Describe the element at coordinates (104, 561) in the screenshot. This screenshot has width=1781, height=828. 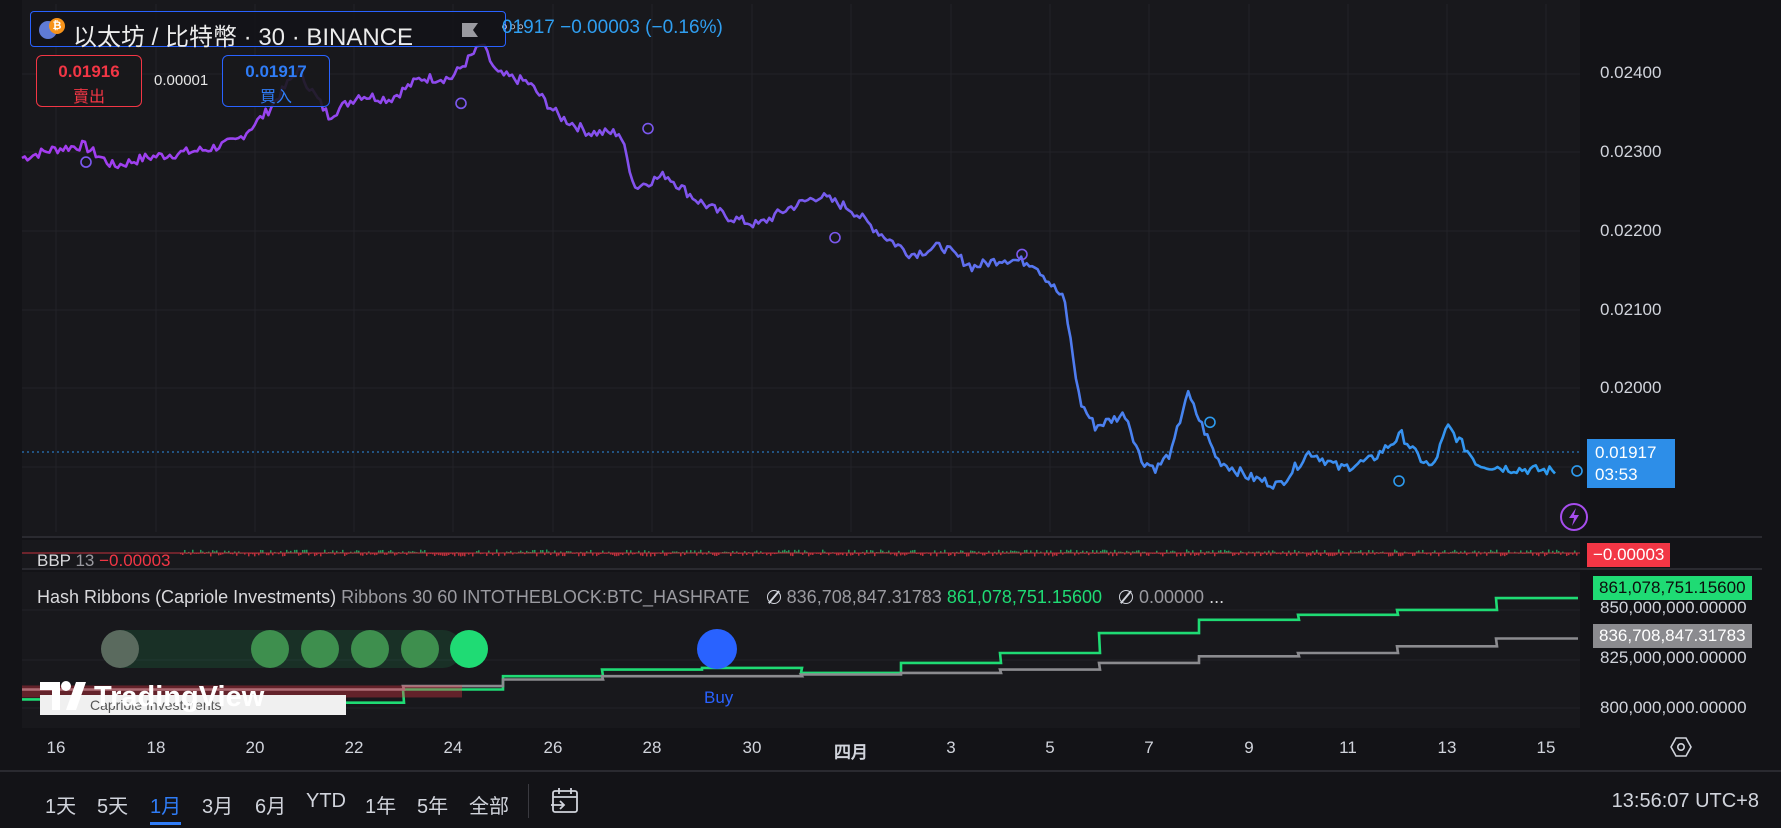
I see `bbp-legend: BBP 13 −0.00003` at that location.